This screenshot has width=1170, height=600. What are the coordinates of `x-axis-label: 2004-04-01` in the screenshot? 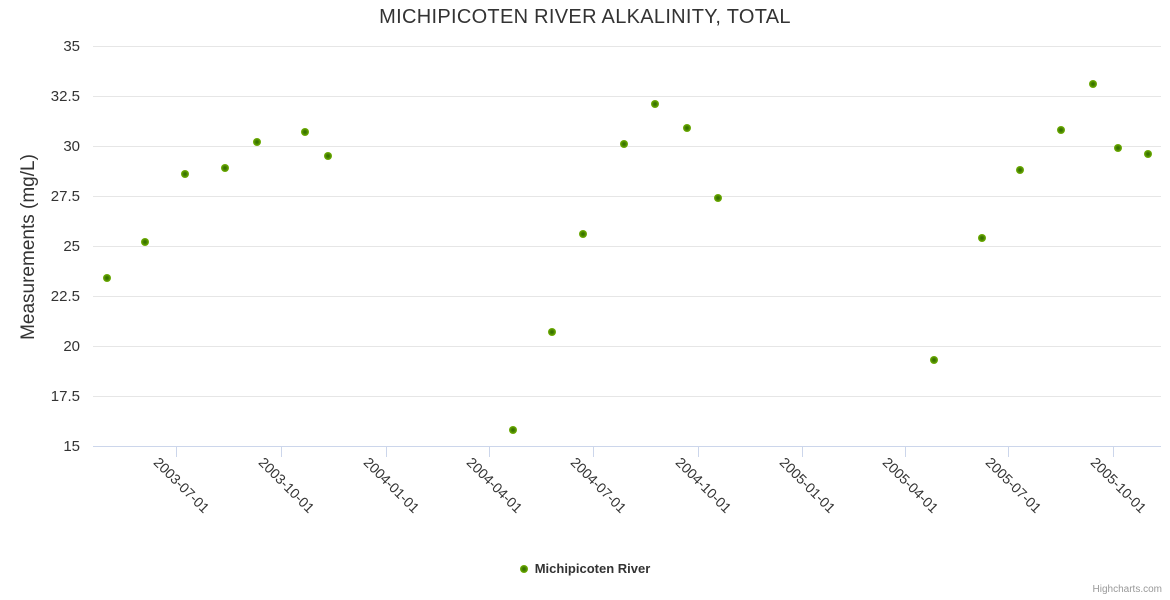 It's located at (494, 485).